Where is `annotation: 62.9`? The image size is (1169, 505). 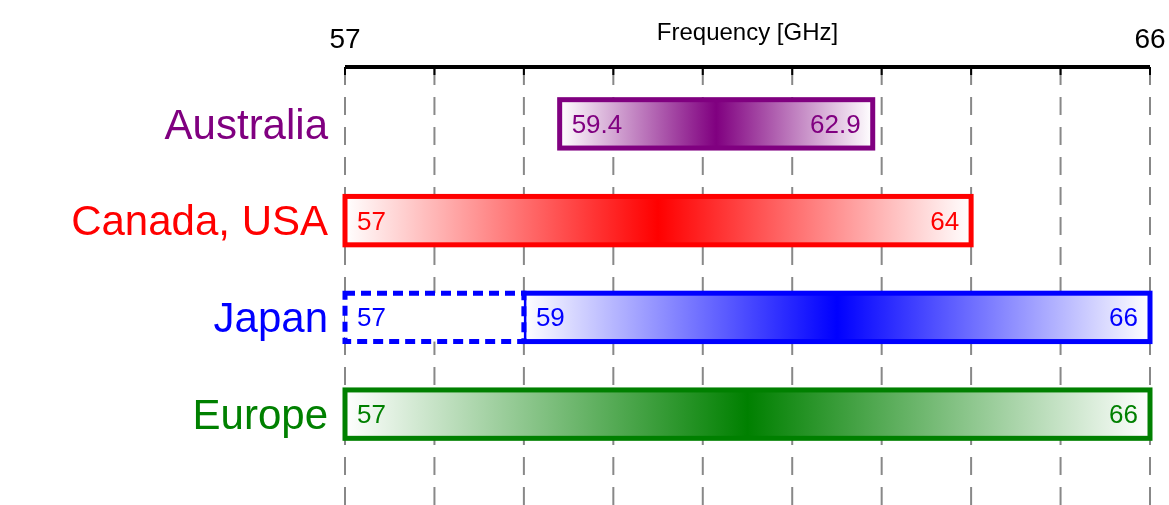 annotation: 62.9 is located at coordinates (835, 123).